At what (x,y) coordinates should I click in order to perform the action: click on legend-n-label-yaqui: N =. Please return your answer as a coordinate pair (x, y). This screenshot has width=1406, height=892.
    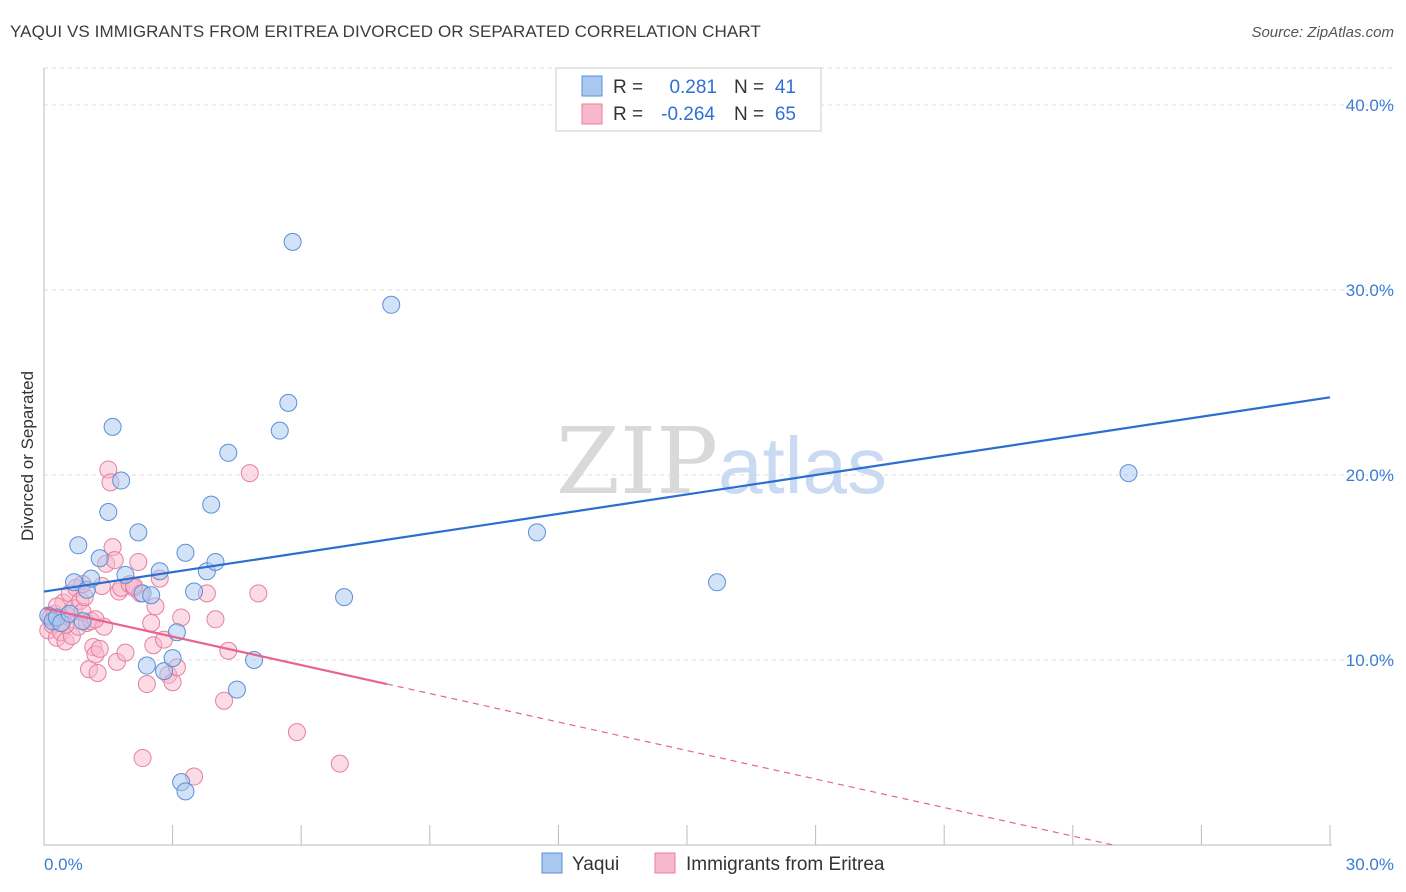
    Looking at the image, I should click on (749, 87).